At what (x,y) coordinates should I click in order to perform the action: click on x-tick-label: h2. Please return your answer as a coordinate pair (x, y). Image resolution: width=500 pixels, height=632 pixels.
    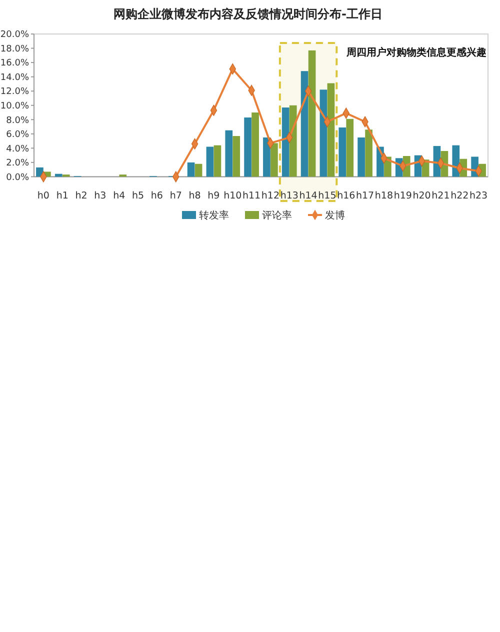
    Looking at the image, I should click on (81, 196).